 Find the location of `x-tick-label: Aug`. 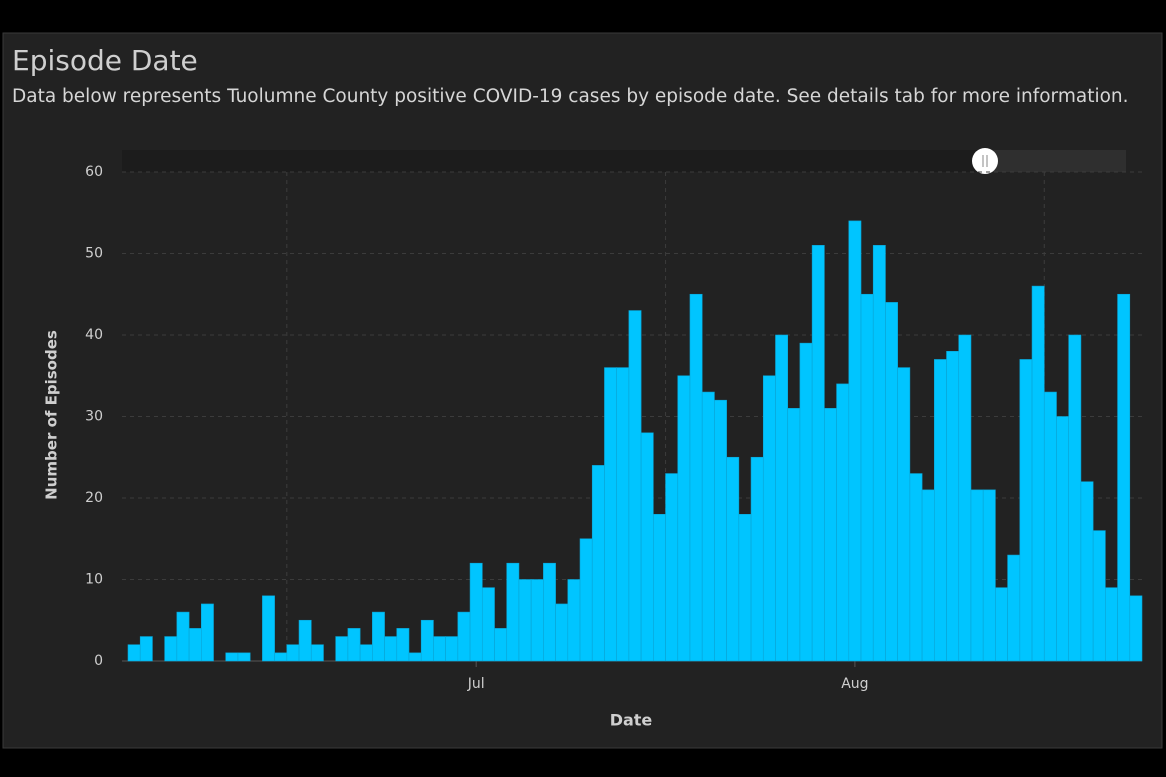

x-tick-label: Aug is located at coordinates (854, 684).